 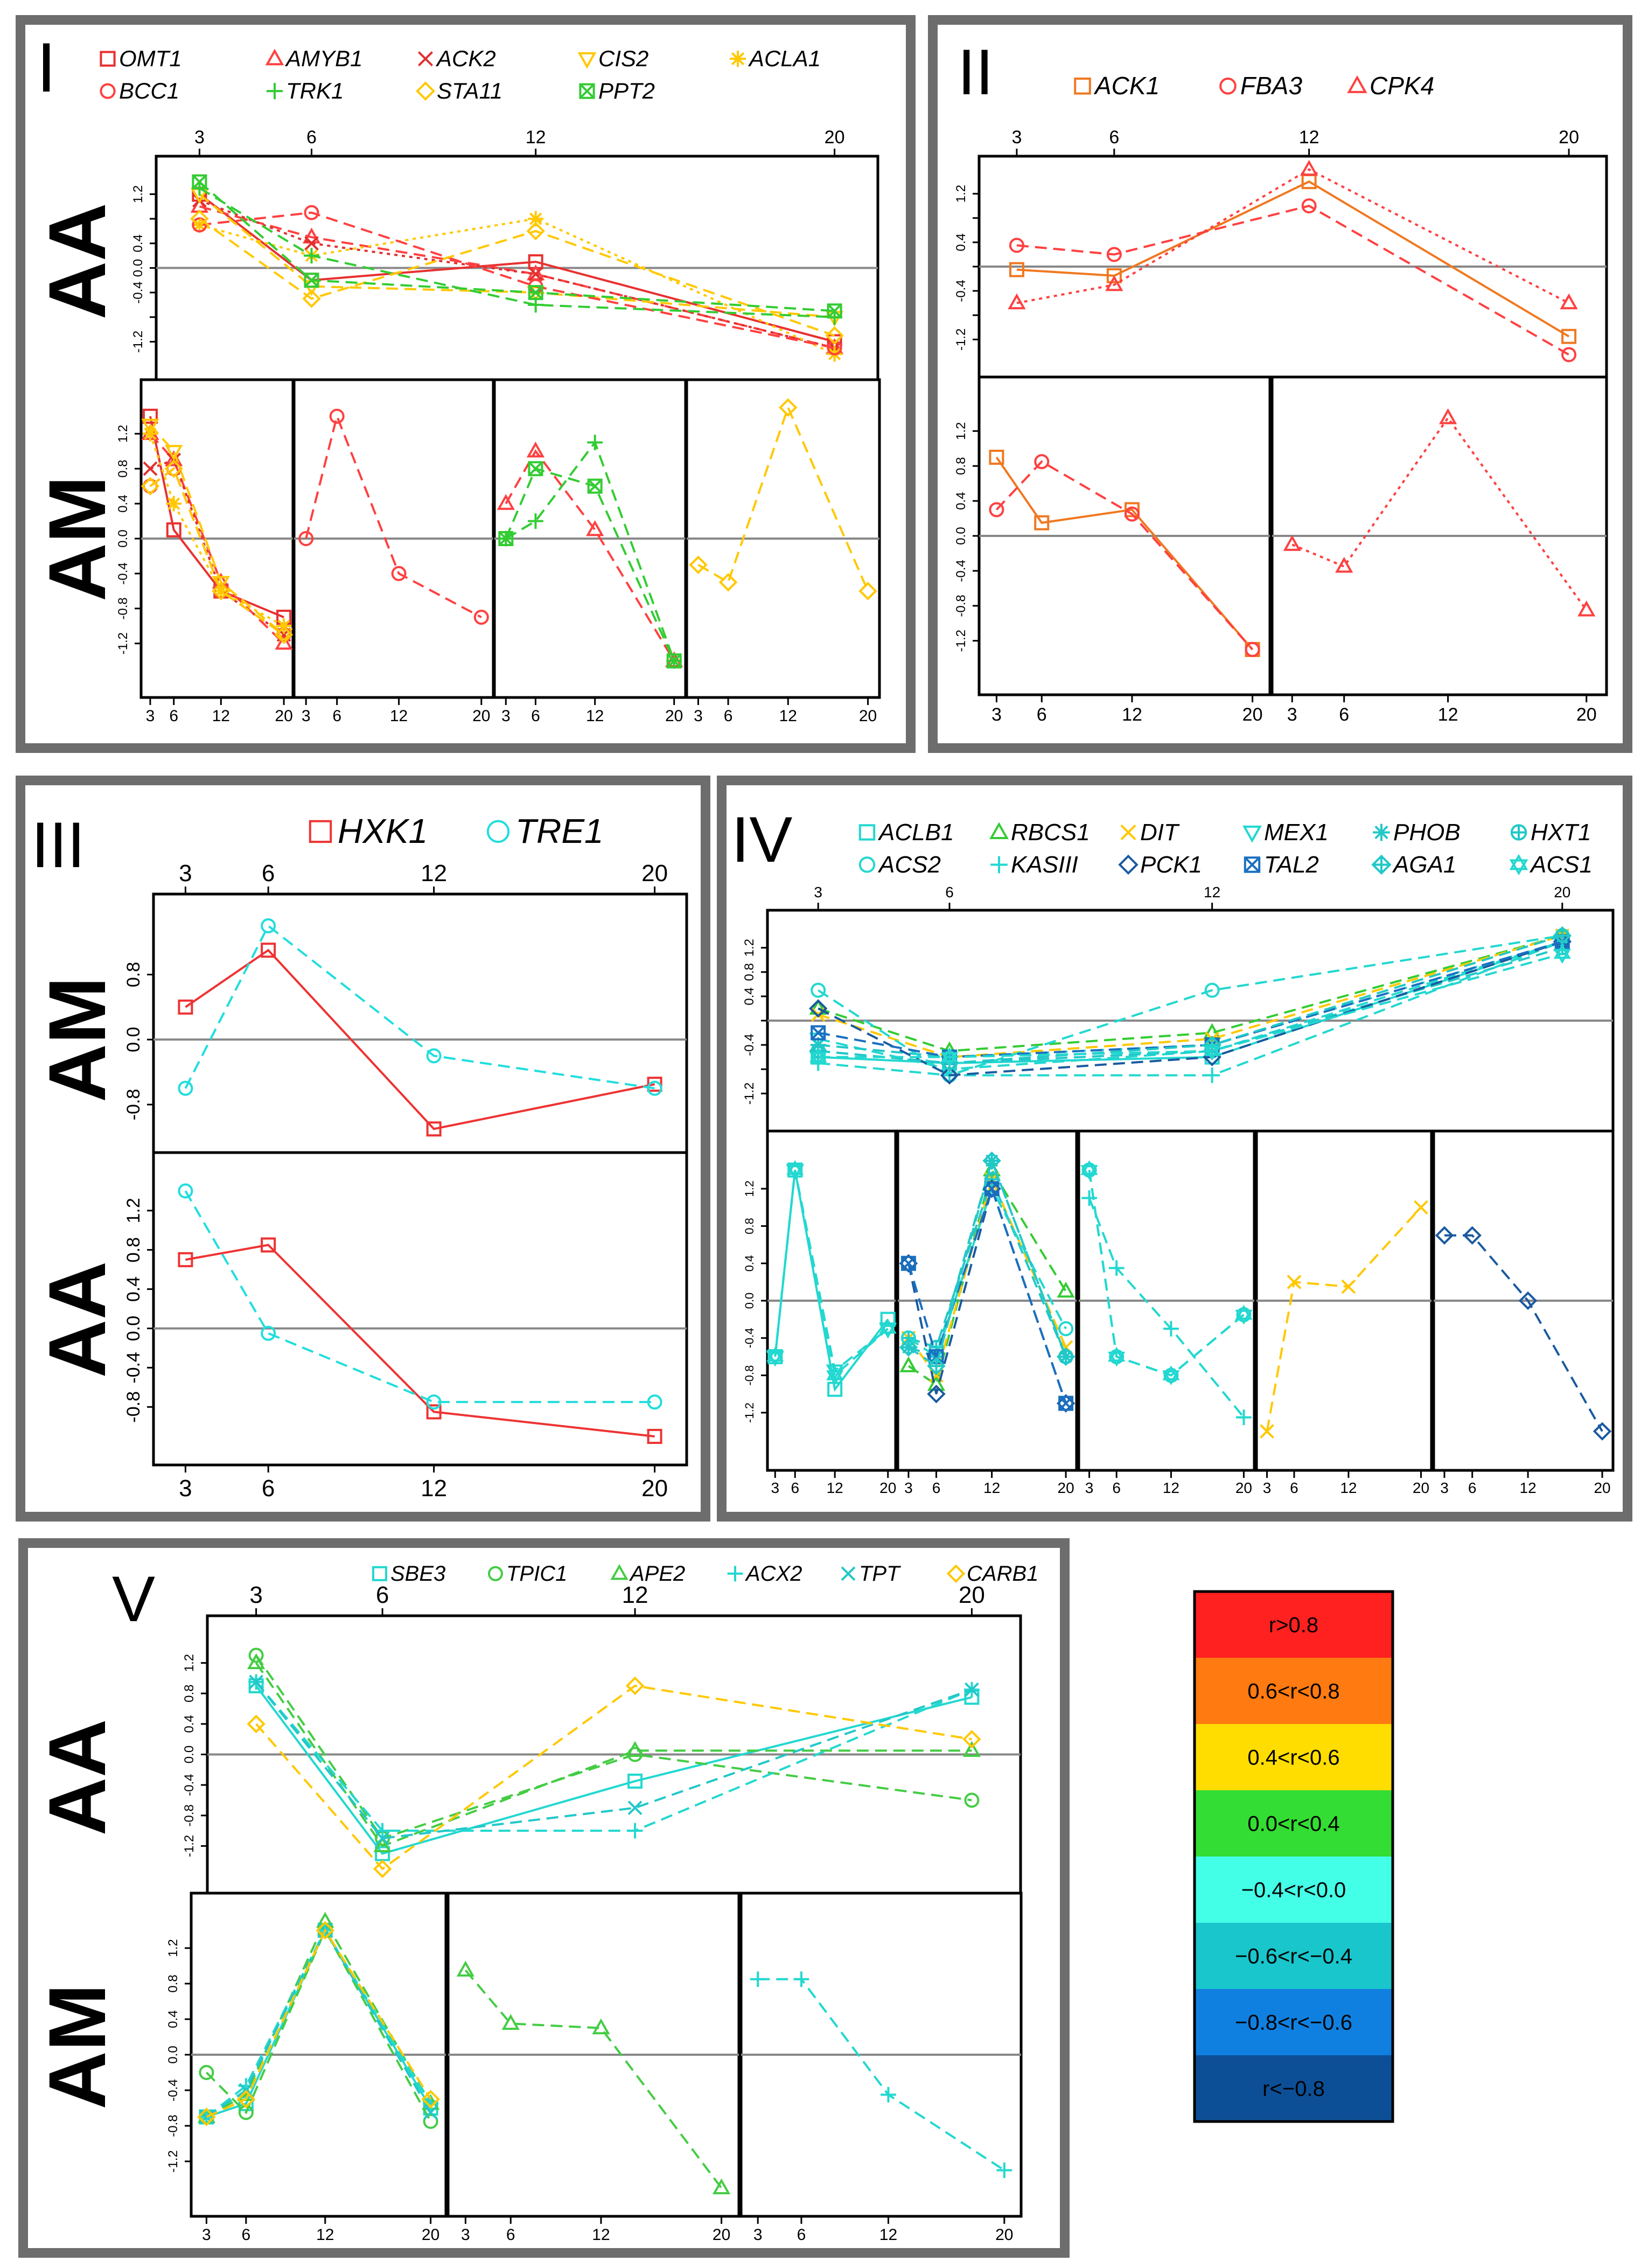 I want to click on panel-IV-numeral: IV, so click(x=761, y=840).